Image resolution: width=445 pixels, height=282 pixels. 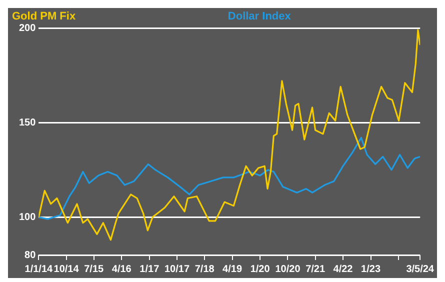 What do you see at coordinates (27, 28) in the screenshot?
I see `y-tick-label: 200` at bounding box center [27, 28].